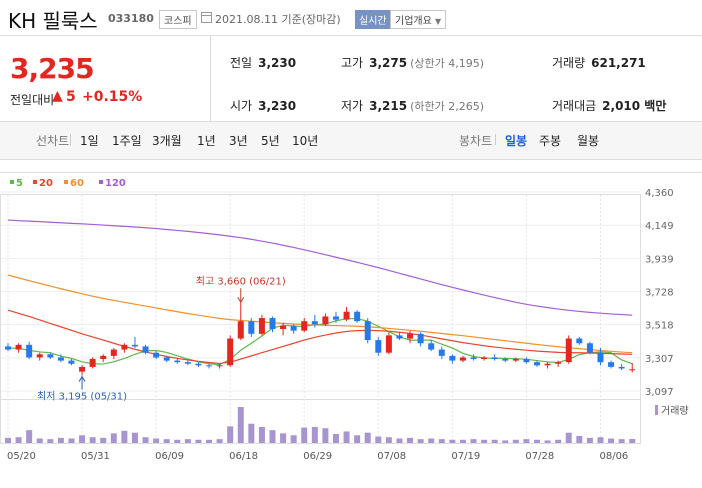  Describe the element at coordinates (351, 35) in the screenshot. I see `divider` at that location.